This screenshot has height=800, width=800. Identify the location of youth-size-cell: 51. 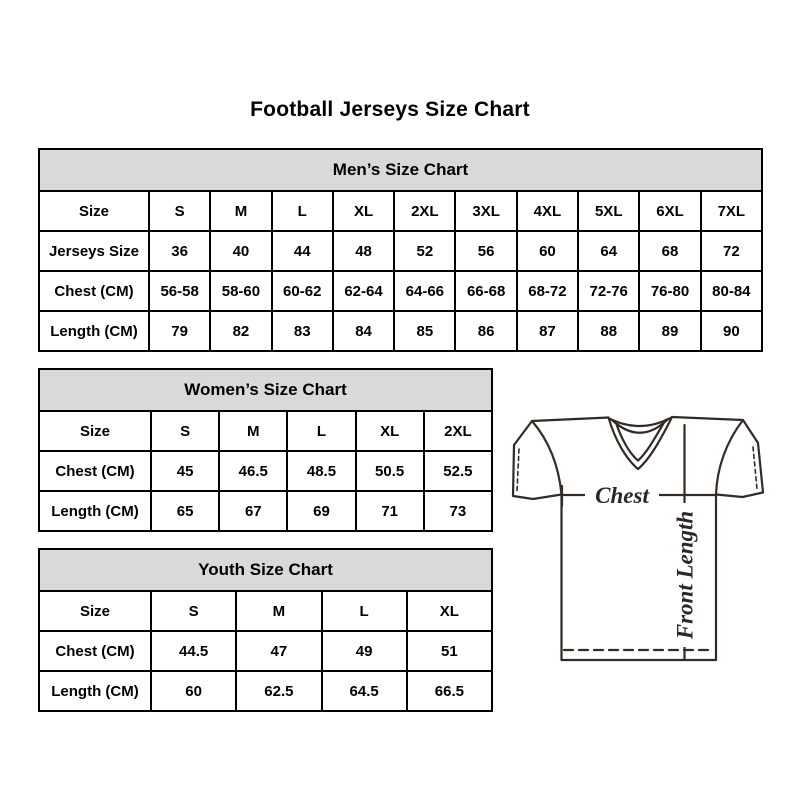
(449, 651).